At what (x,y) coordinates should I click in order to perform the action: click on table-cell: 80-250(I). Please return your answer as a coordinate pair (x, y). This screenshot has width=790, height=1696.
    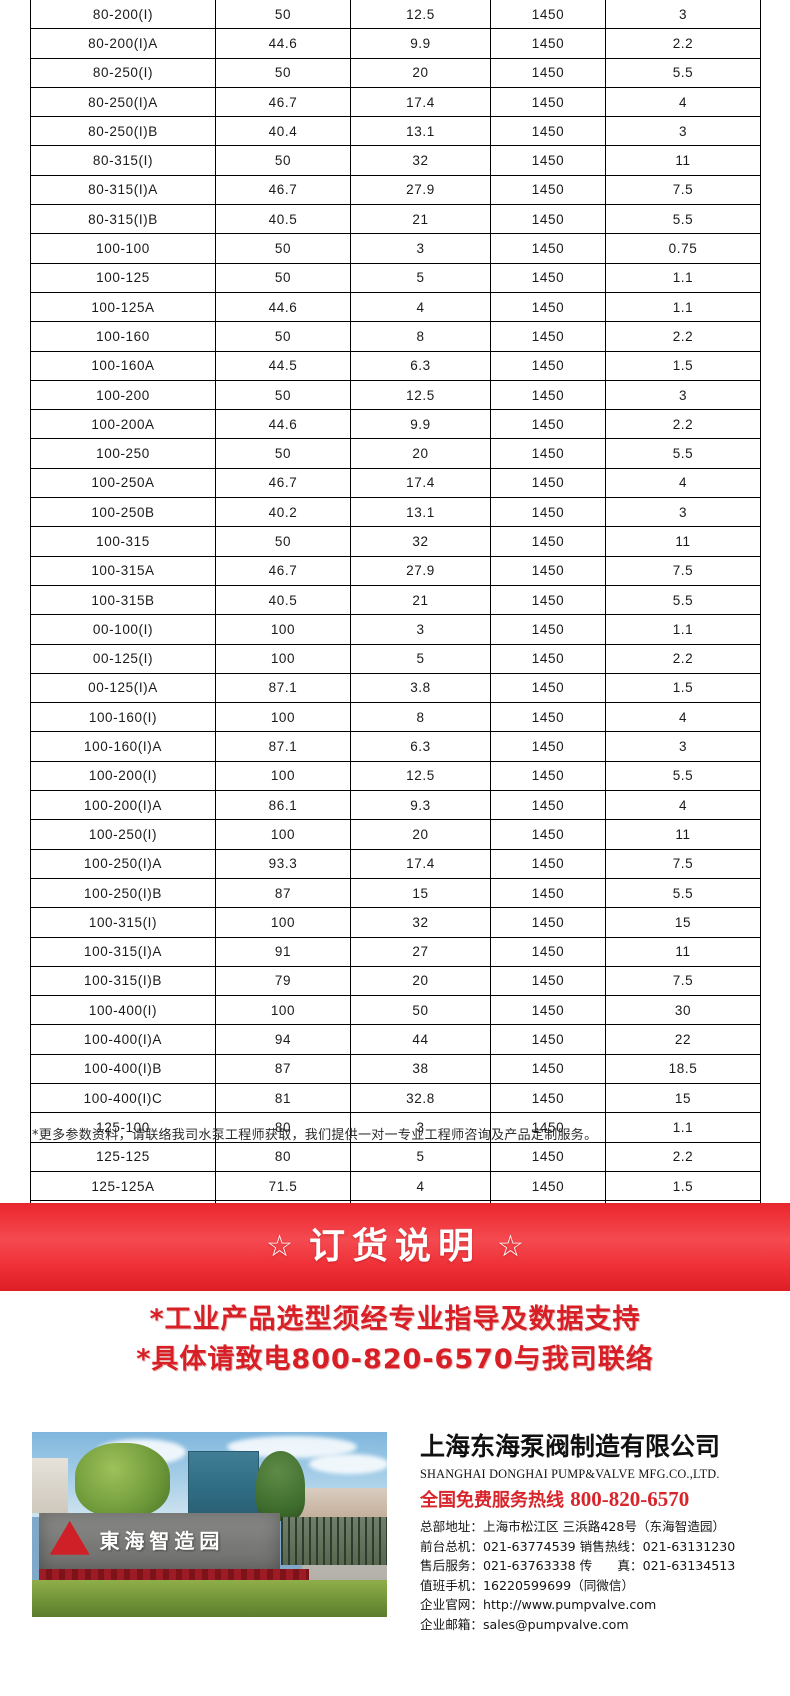
    Looking at the image, I should click on (123, 72).